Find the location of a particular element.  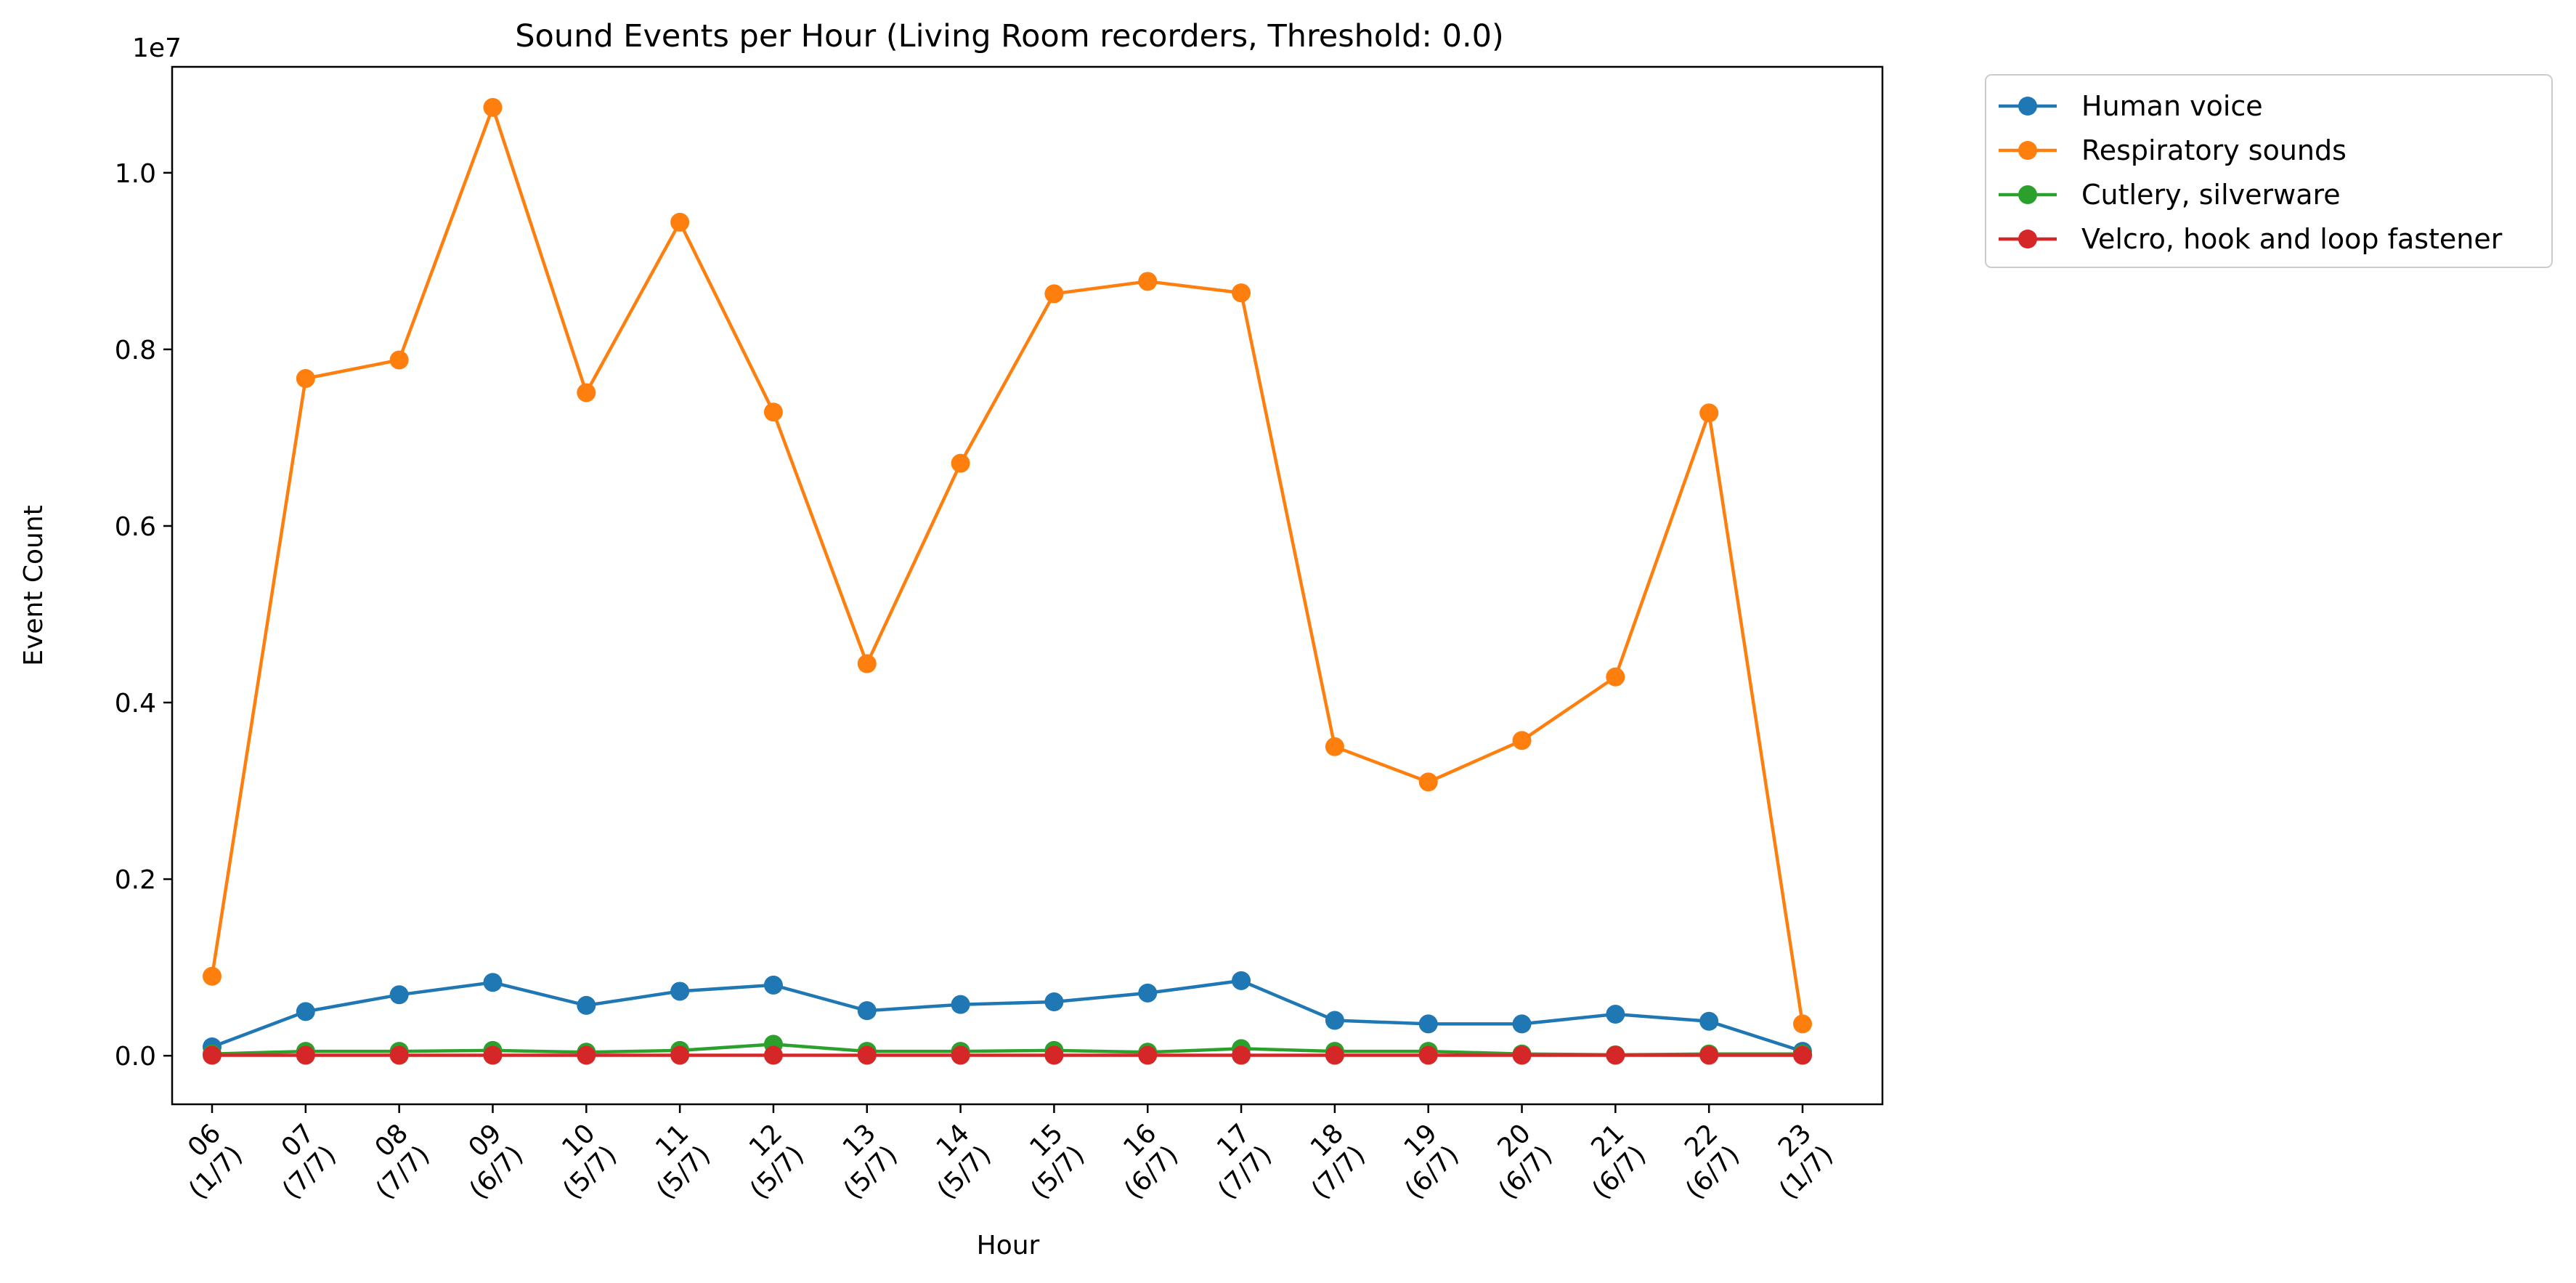

y-tick-label: 0.2 is located at coordinates (136, 880).